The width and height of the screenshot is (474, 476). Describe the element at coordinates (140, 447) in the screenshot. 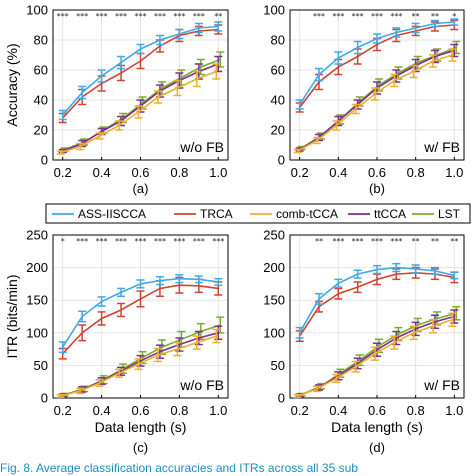

I see `panel-label: (c)` at that location.